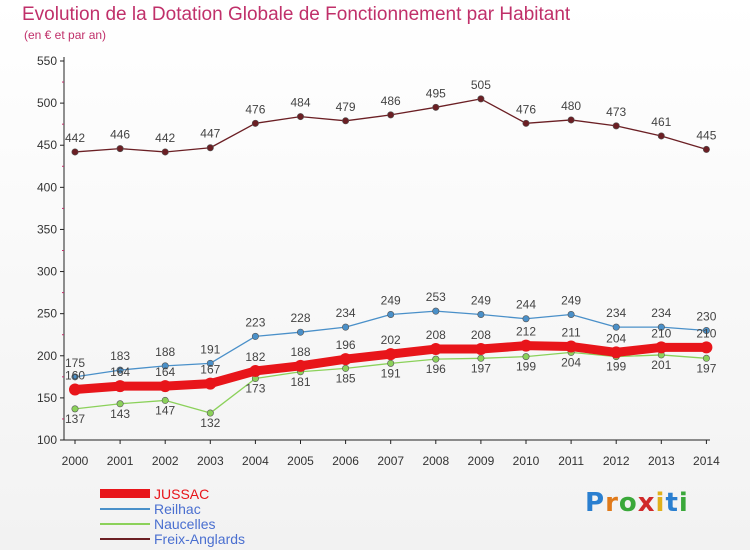 This screenshot has height=550, width=750. I want to click on data-label: 212, so click(526, 332).